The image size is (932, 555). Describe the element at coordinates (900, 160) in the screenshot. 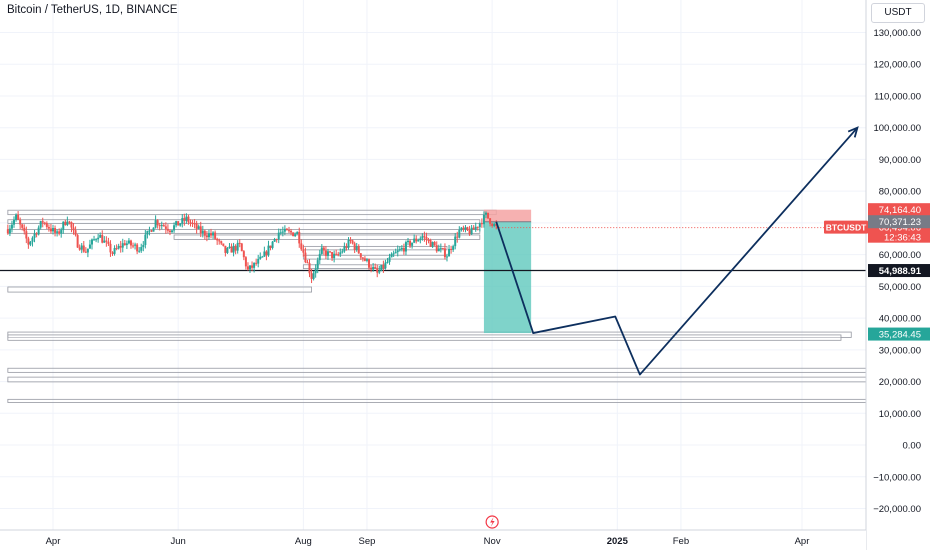

I see `price-tick-label: 90,000.00` at that location.